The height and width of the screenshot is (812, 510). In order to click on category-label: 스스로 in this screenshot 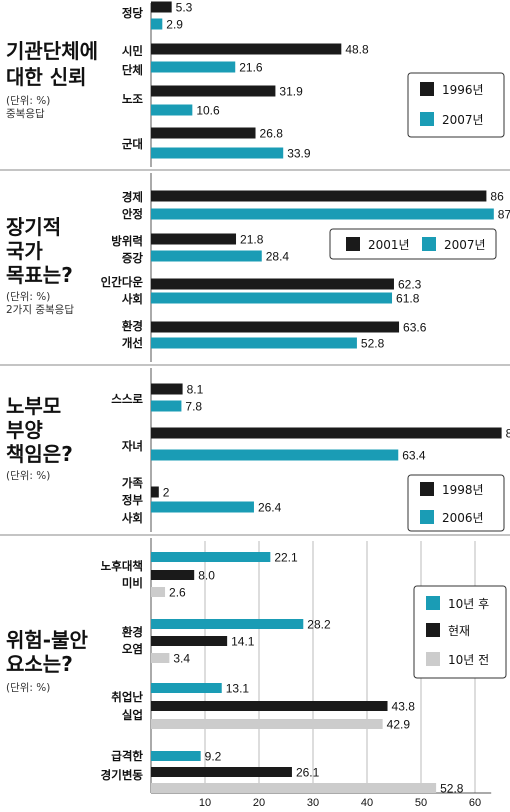, I will do `click(127, 399)`.